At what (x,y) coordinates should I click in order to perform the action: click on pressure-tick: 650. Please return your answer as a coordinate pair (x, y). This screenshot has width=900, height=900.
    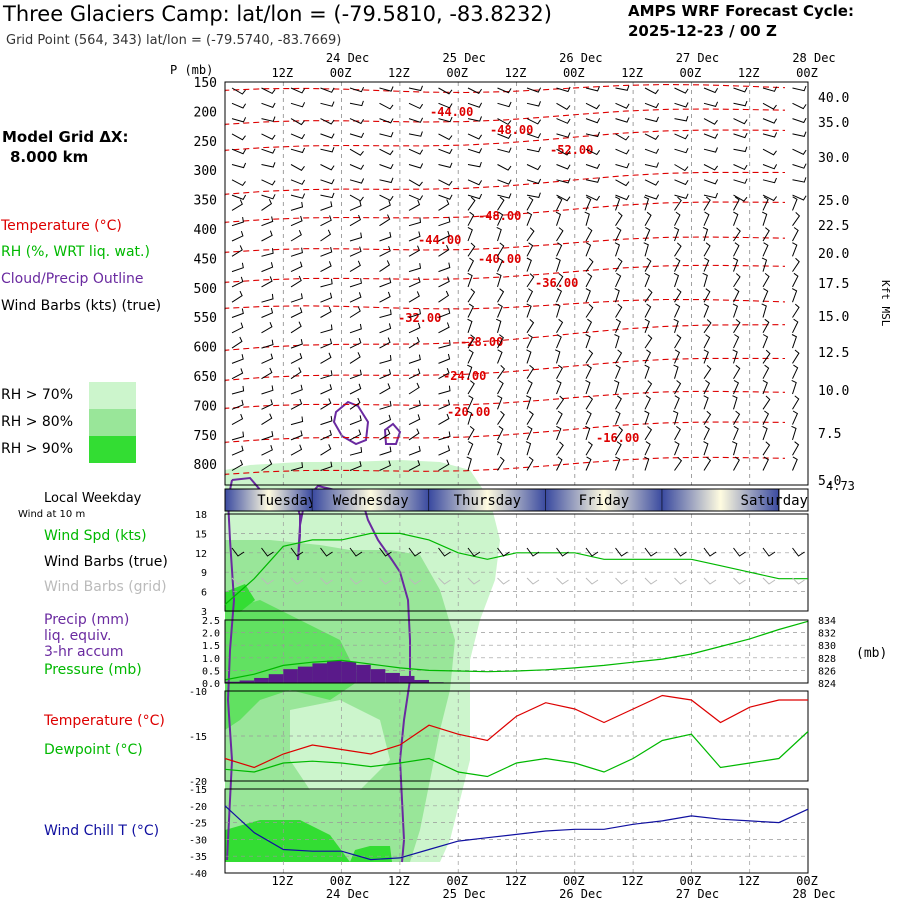
    Looking at the image, I should click on (205, 377).